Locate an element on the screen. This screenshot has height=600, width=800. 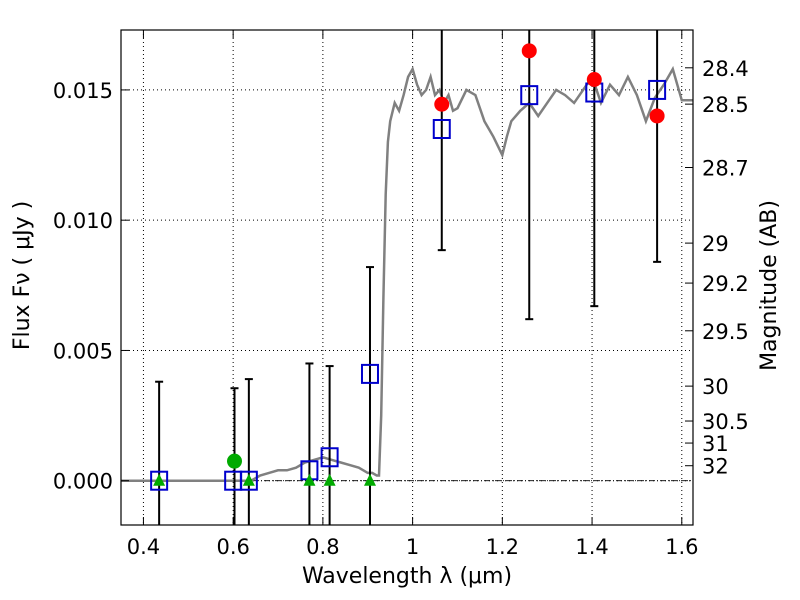
magnitude-tick-label: 28.5 is located at coordinates (725, 105).